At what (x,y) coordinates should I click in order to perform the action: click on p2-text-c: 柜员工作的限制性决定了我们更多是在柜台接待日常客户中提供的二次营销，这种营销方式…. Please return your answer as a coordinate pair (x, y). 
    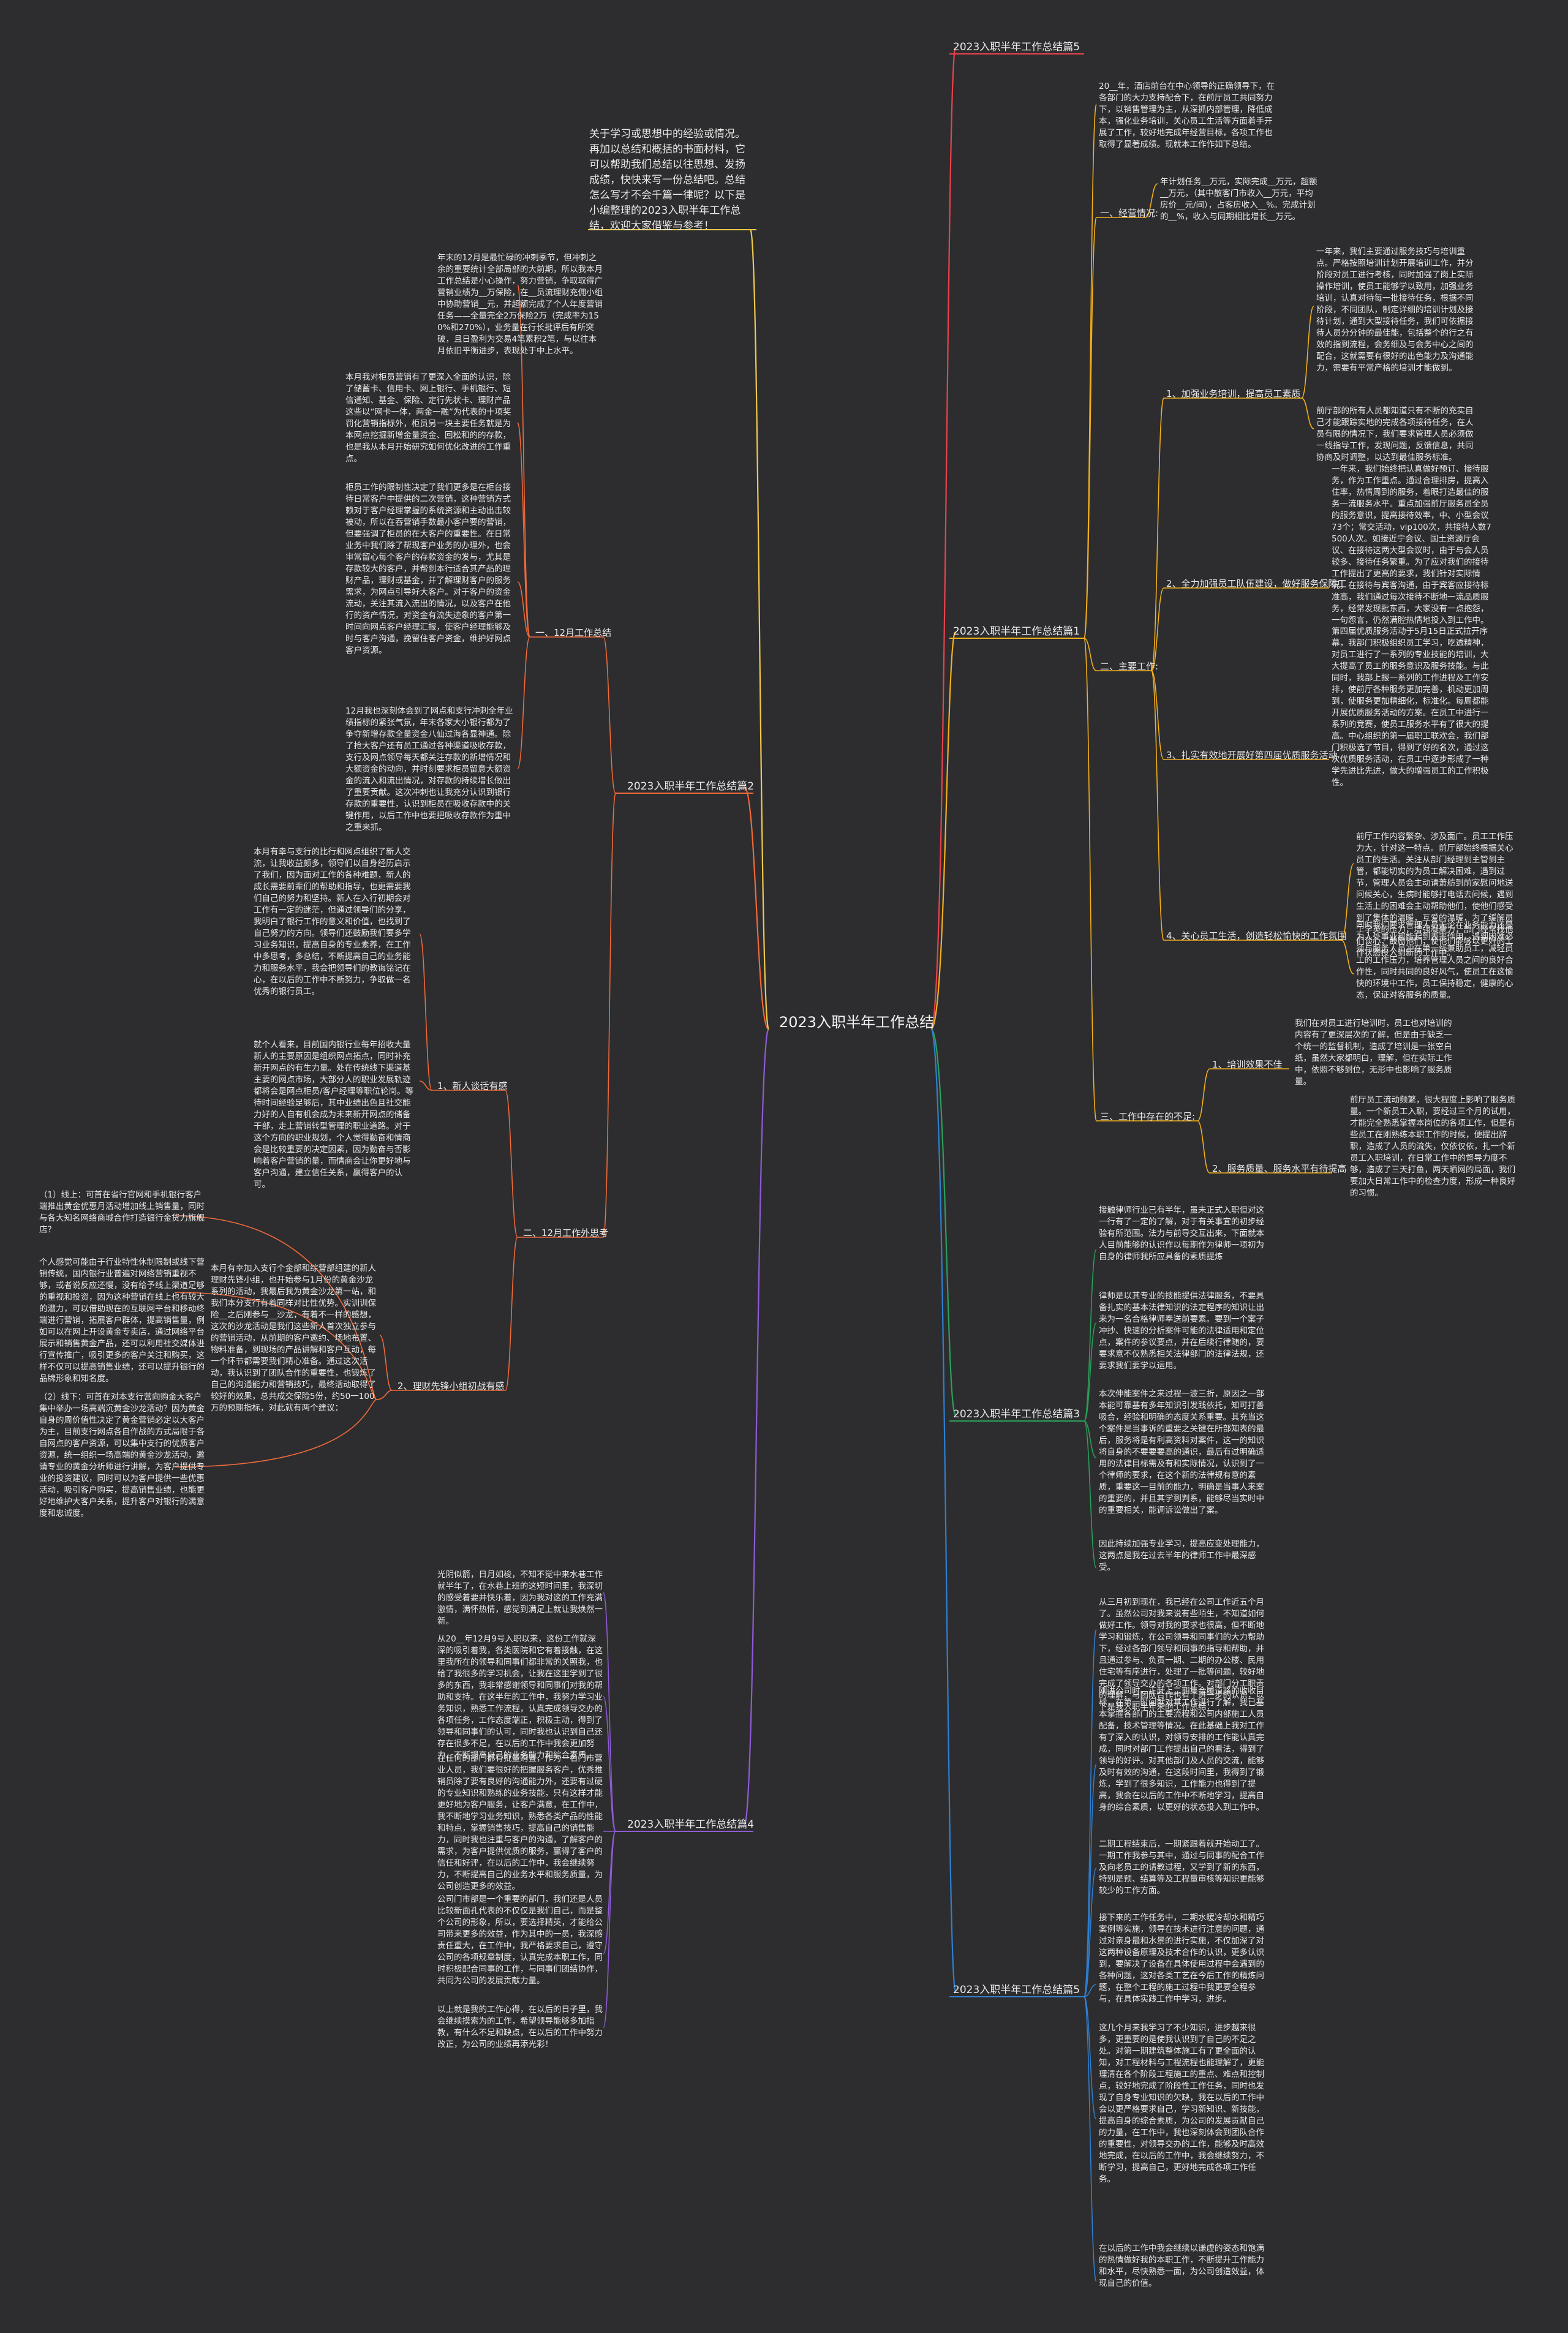
    Looking at the image, I should click on (428, 569).